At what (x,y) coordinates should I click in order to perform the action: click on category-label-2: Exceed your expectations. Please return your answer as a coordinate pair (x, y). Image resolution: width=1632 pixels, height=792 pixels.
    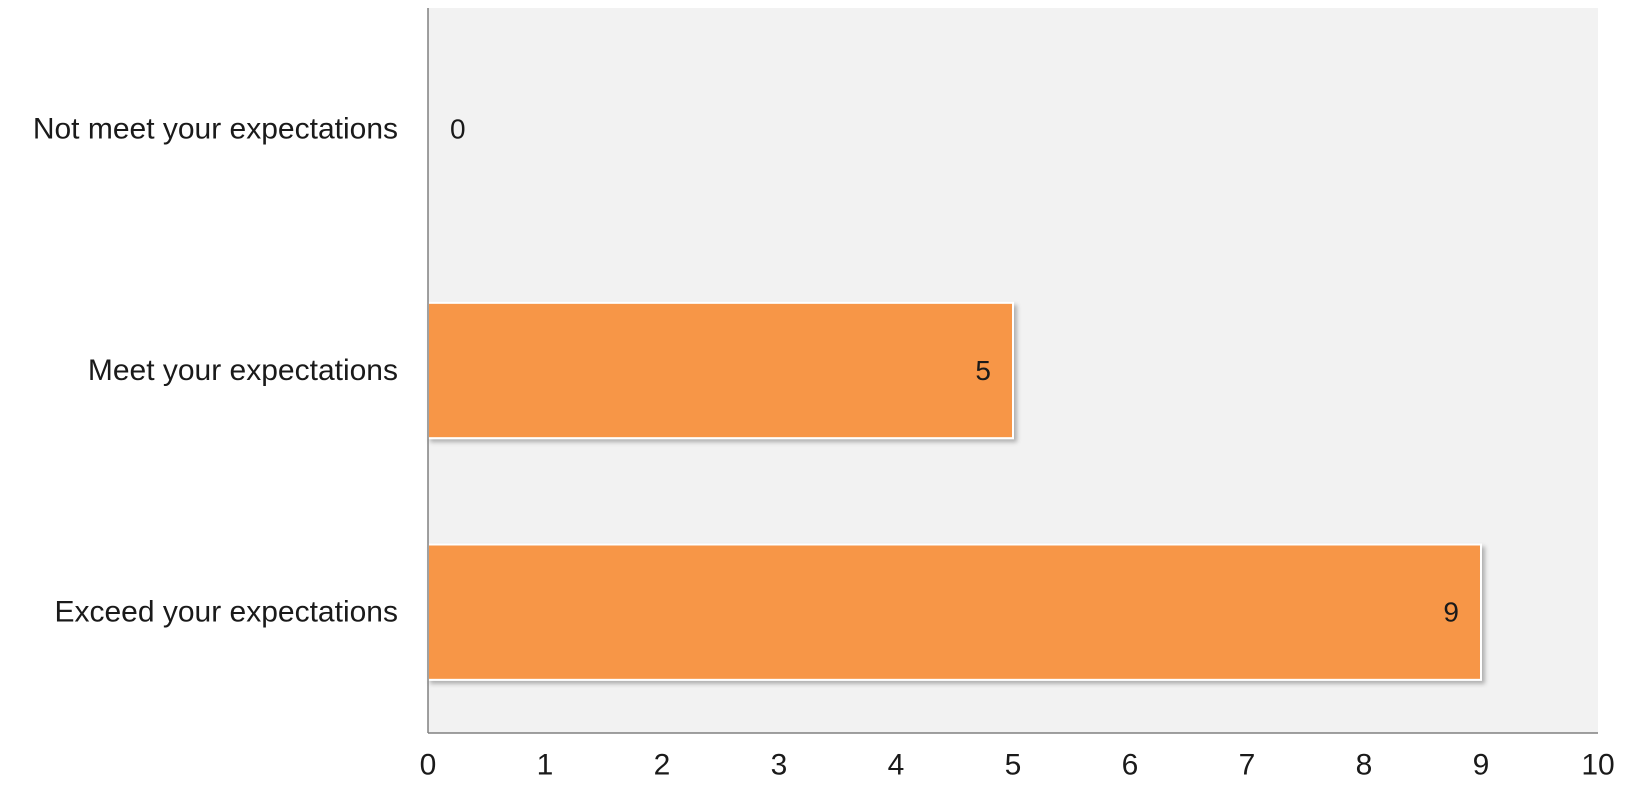
    Looking at the image, I should click on (226, 612).